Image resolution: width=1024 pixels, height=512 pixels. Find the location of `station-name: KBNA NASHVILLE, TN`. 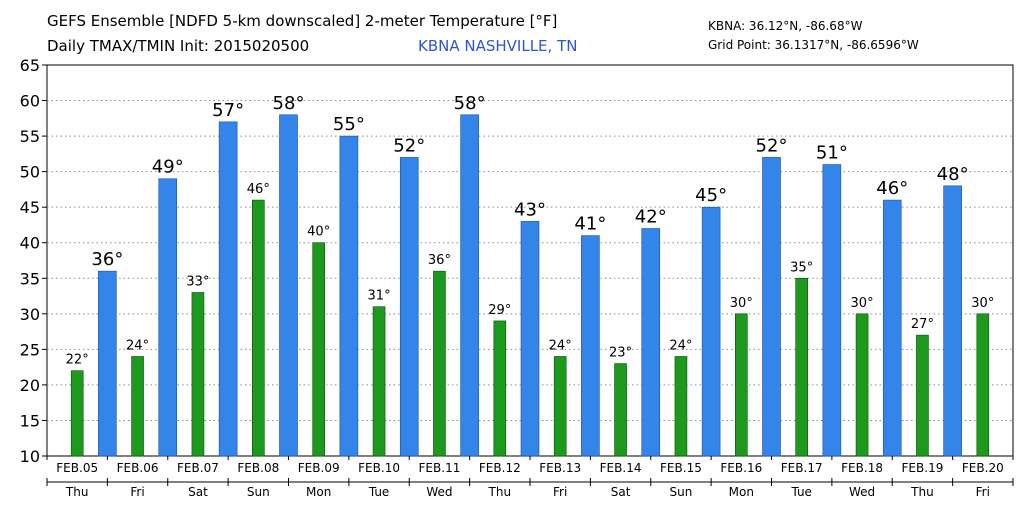

station-name: KBNA NASHVILLE, TN is located at coordinates (498, 46).